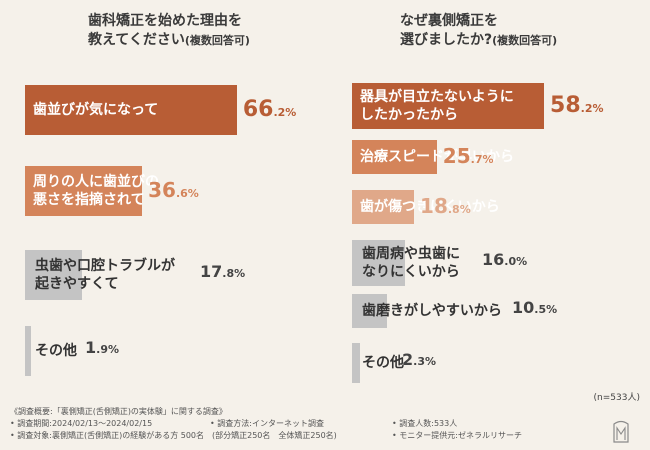 Image resolution: width=650 pixels, height=450 pixels. I want to click on chart-left-bar-label-2: 虫歯や口腔トラブルが 起きやすくて, so click(105, 275).